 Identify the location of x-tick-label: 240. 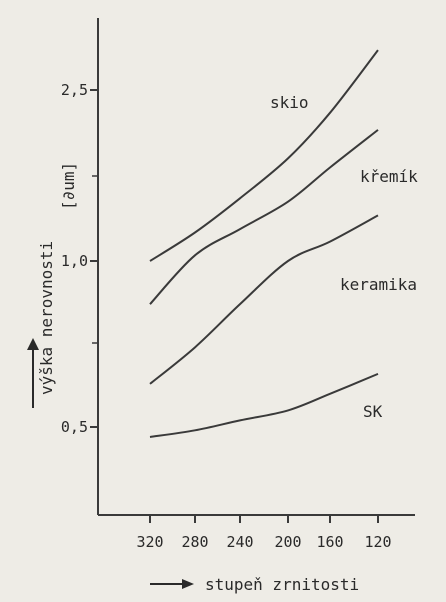
(239, 542).